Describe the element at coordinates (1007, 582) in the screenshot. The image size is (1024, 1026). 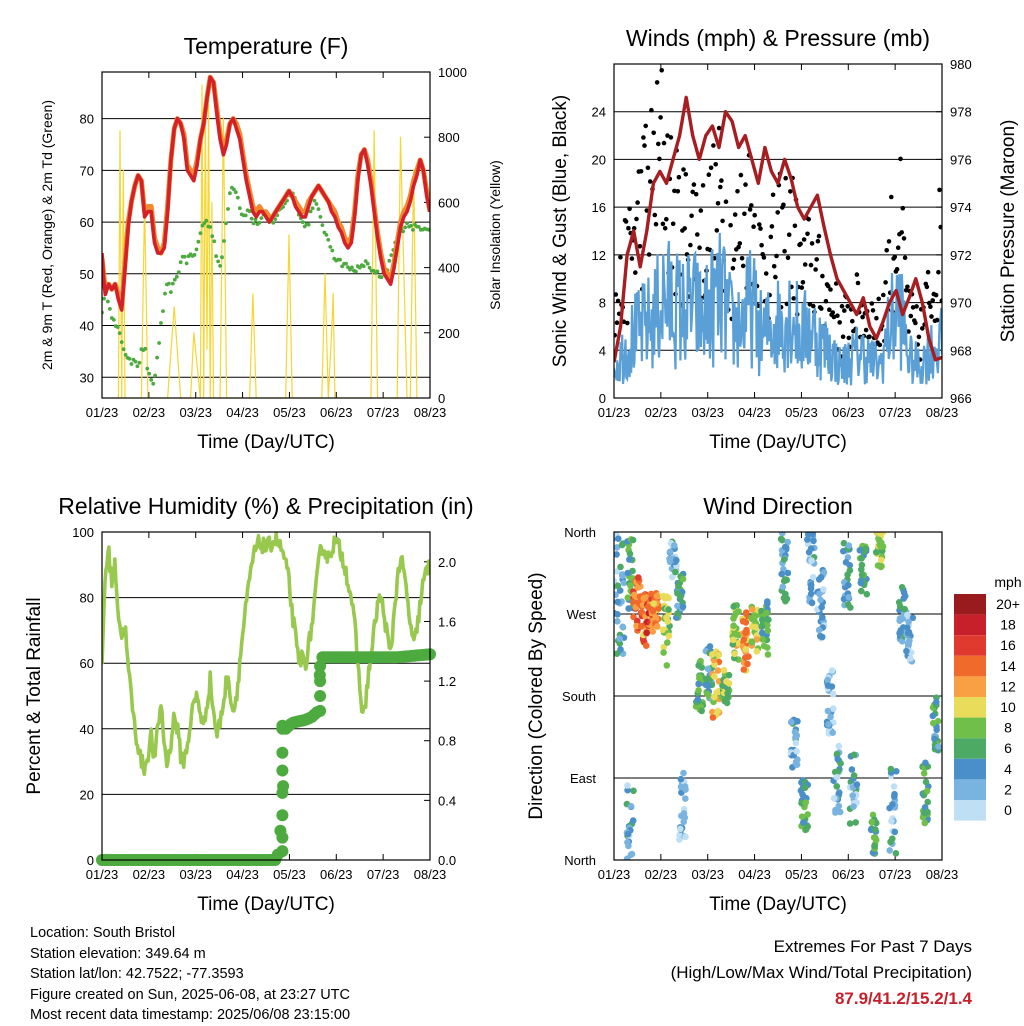
I see `legend-title: mph` at that location.